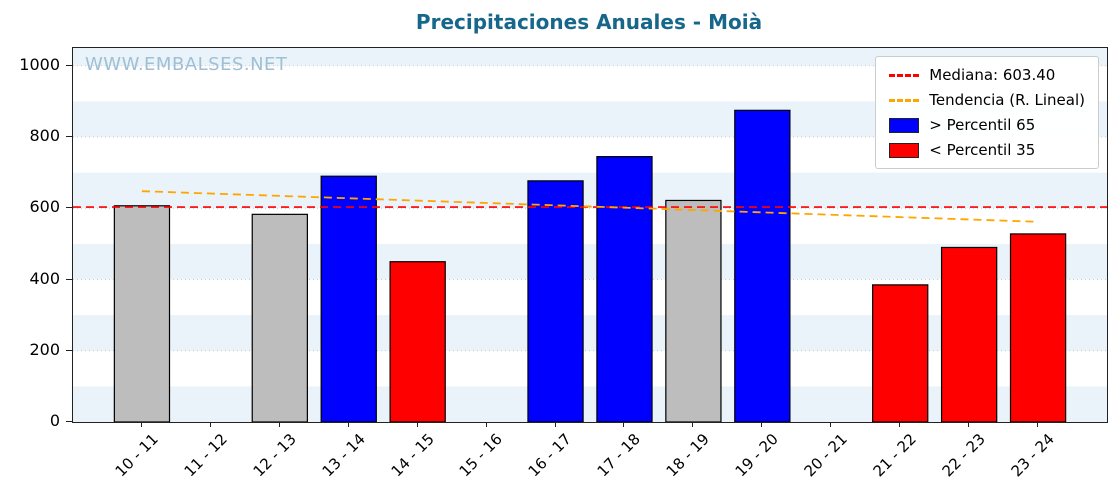 Image resolution: width=1120 pixels, height=500 pixels. I want to click on legend-p35: < Percentil 35, so click(987, 150).